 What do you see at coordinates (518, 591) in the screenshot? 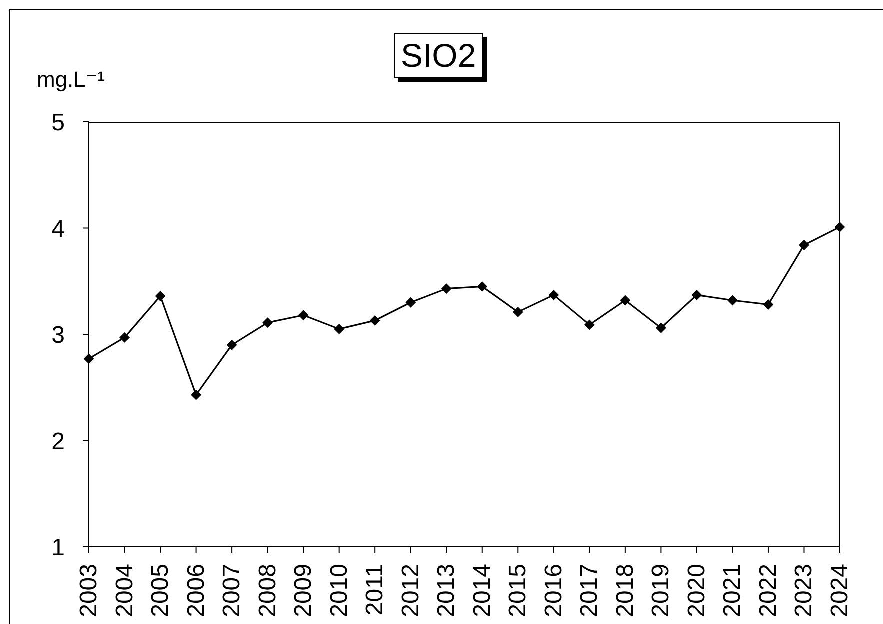
I see `x-tick-label: 2015` at bounding box center [518, 591].